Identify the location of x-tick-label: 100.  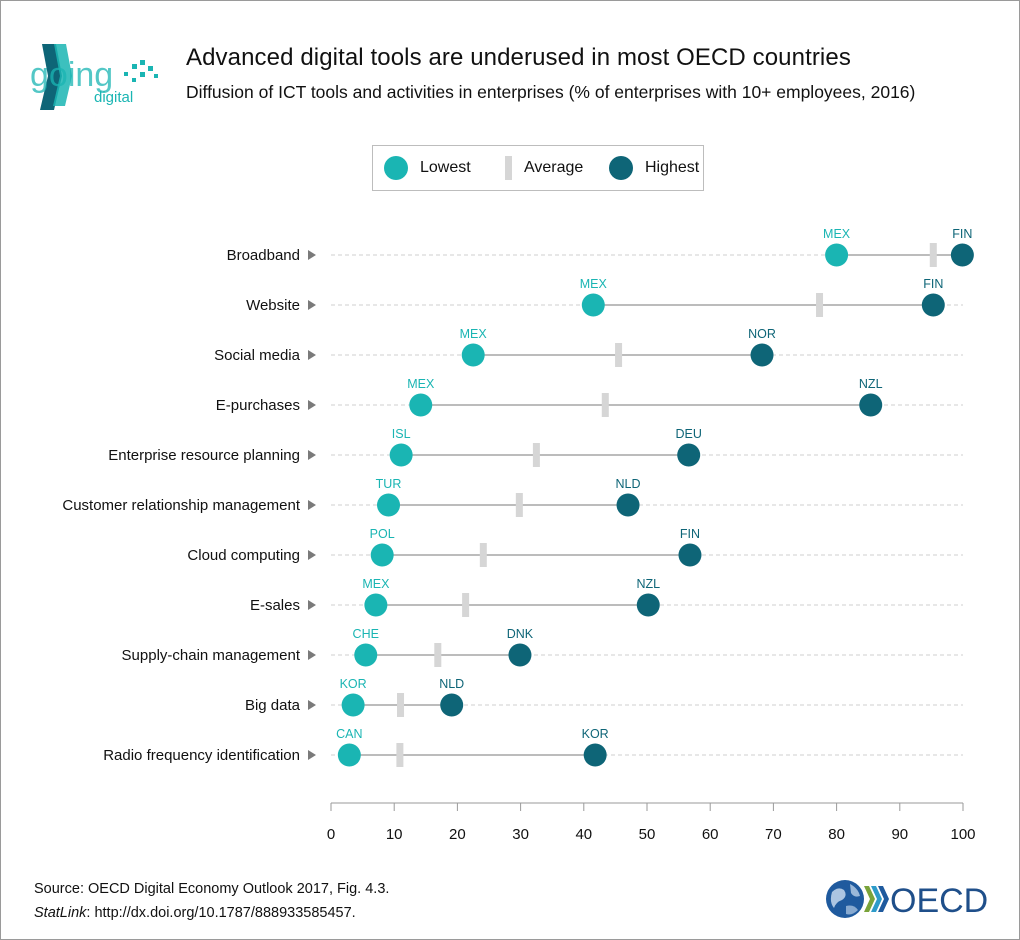
(962, 834).